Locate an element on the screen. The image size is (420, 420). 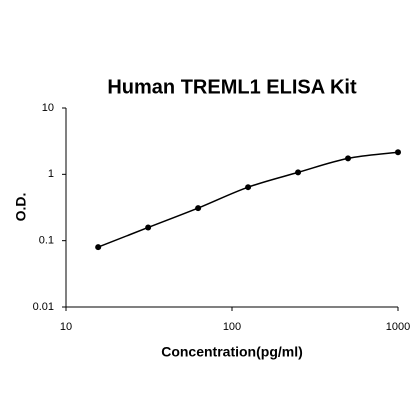
x-axis-title: Concentration(pg/ml) is located at coordinates (232, 352).